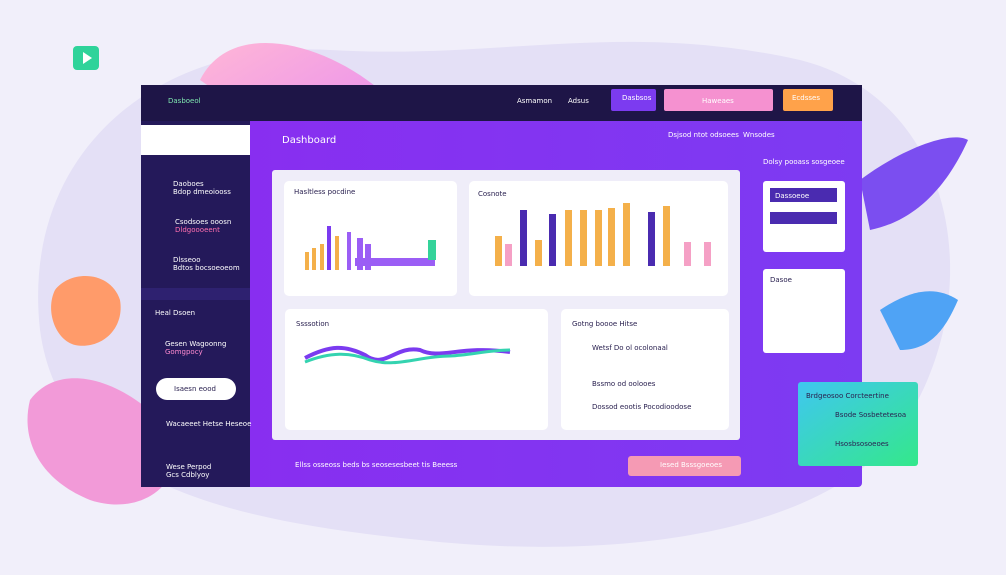 The image size is (1006, 575). I want to click on sidebar-sub: Dldgoooeent, so click(197, 230).